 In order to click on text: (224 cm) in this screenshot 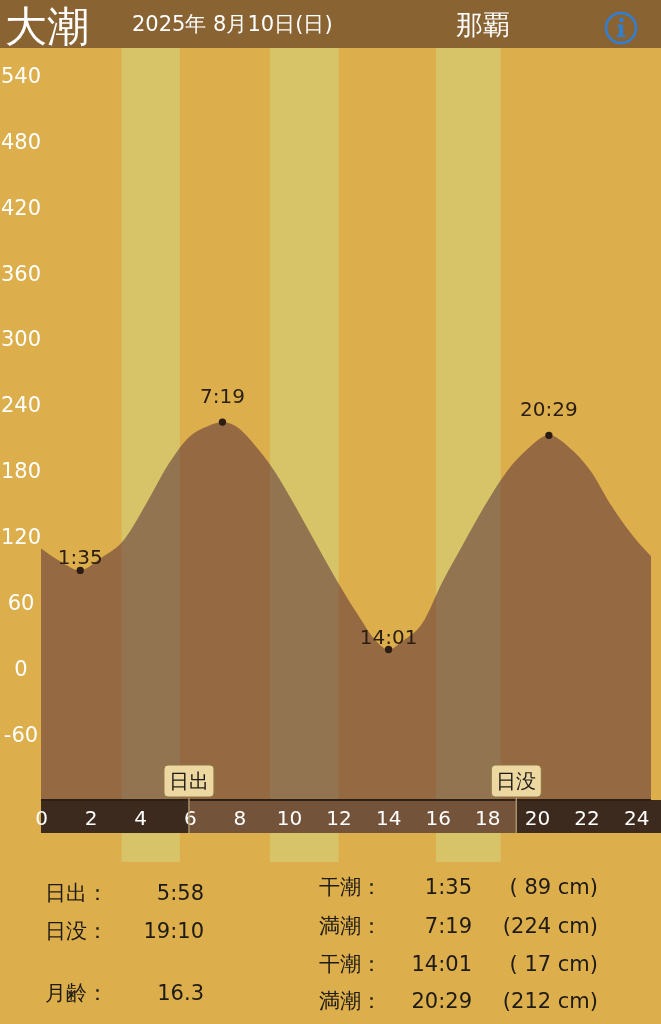, I will do `click(550, 926)`.